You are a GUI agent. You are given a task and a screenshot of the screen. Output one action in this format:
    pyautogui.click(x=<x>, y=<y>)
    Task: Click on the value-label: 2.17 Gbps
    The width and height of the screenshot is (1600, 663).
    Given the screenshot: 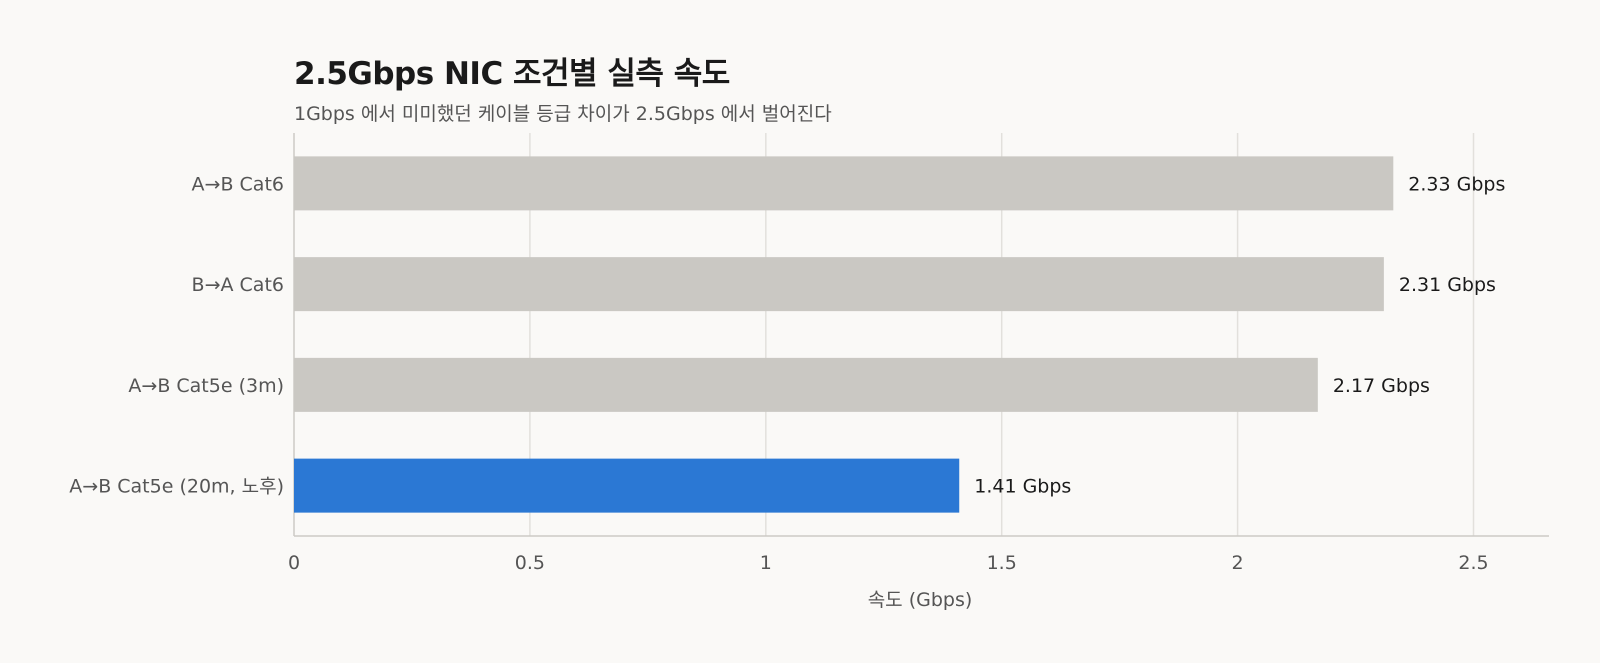 What is the action you would take?
    pyautogui.click(x=1381, y=386)
    